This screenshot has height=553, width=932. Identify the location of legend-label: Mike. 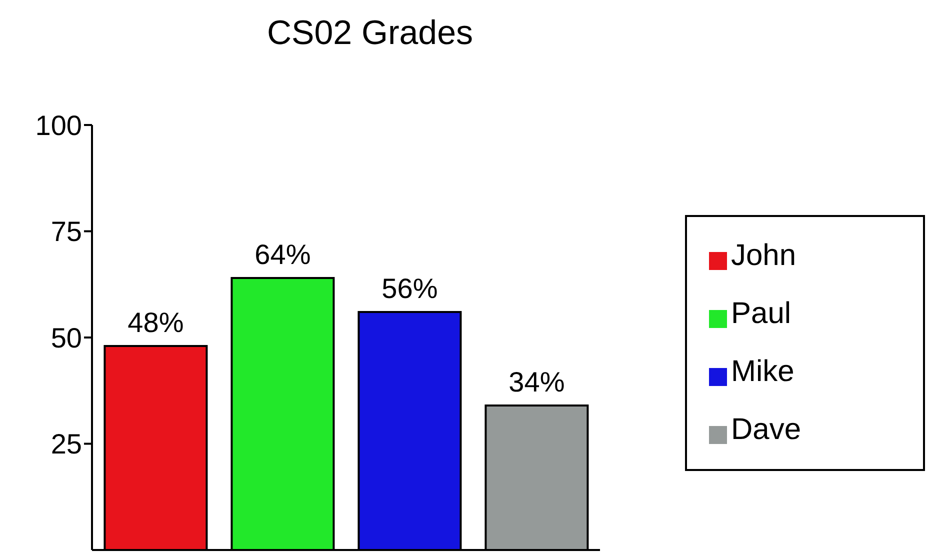
(762, 371).